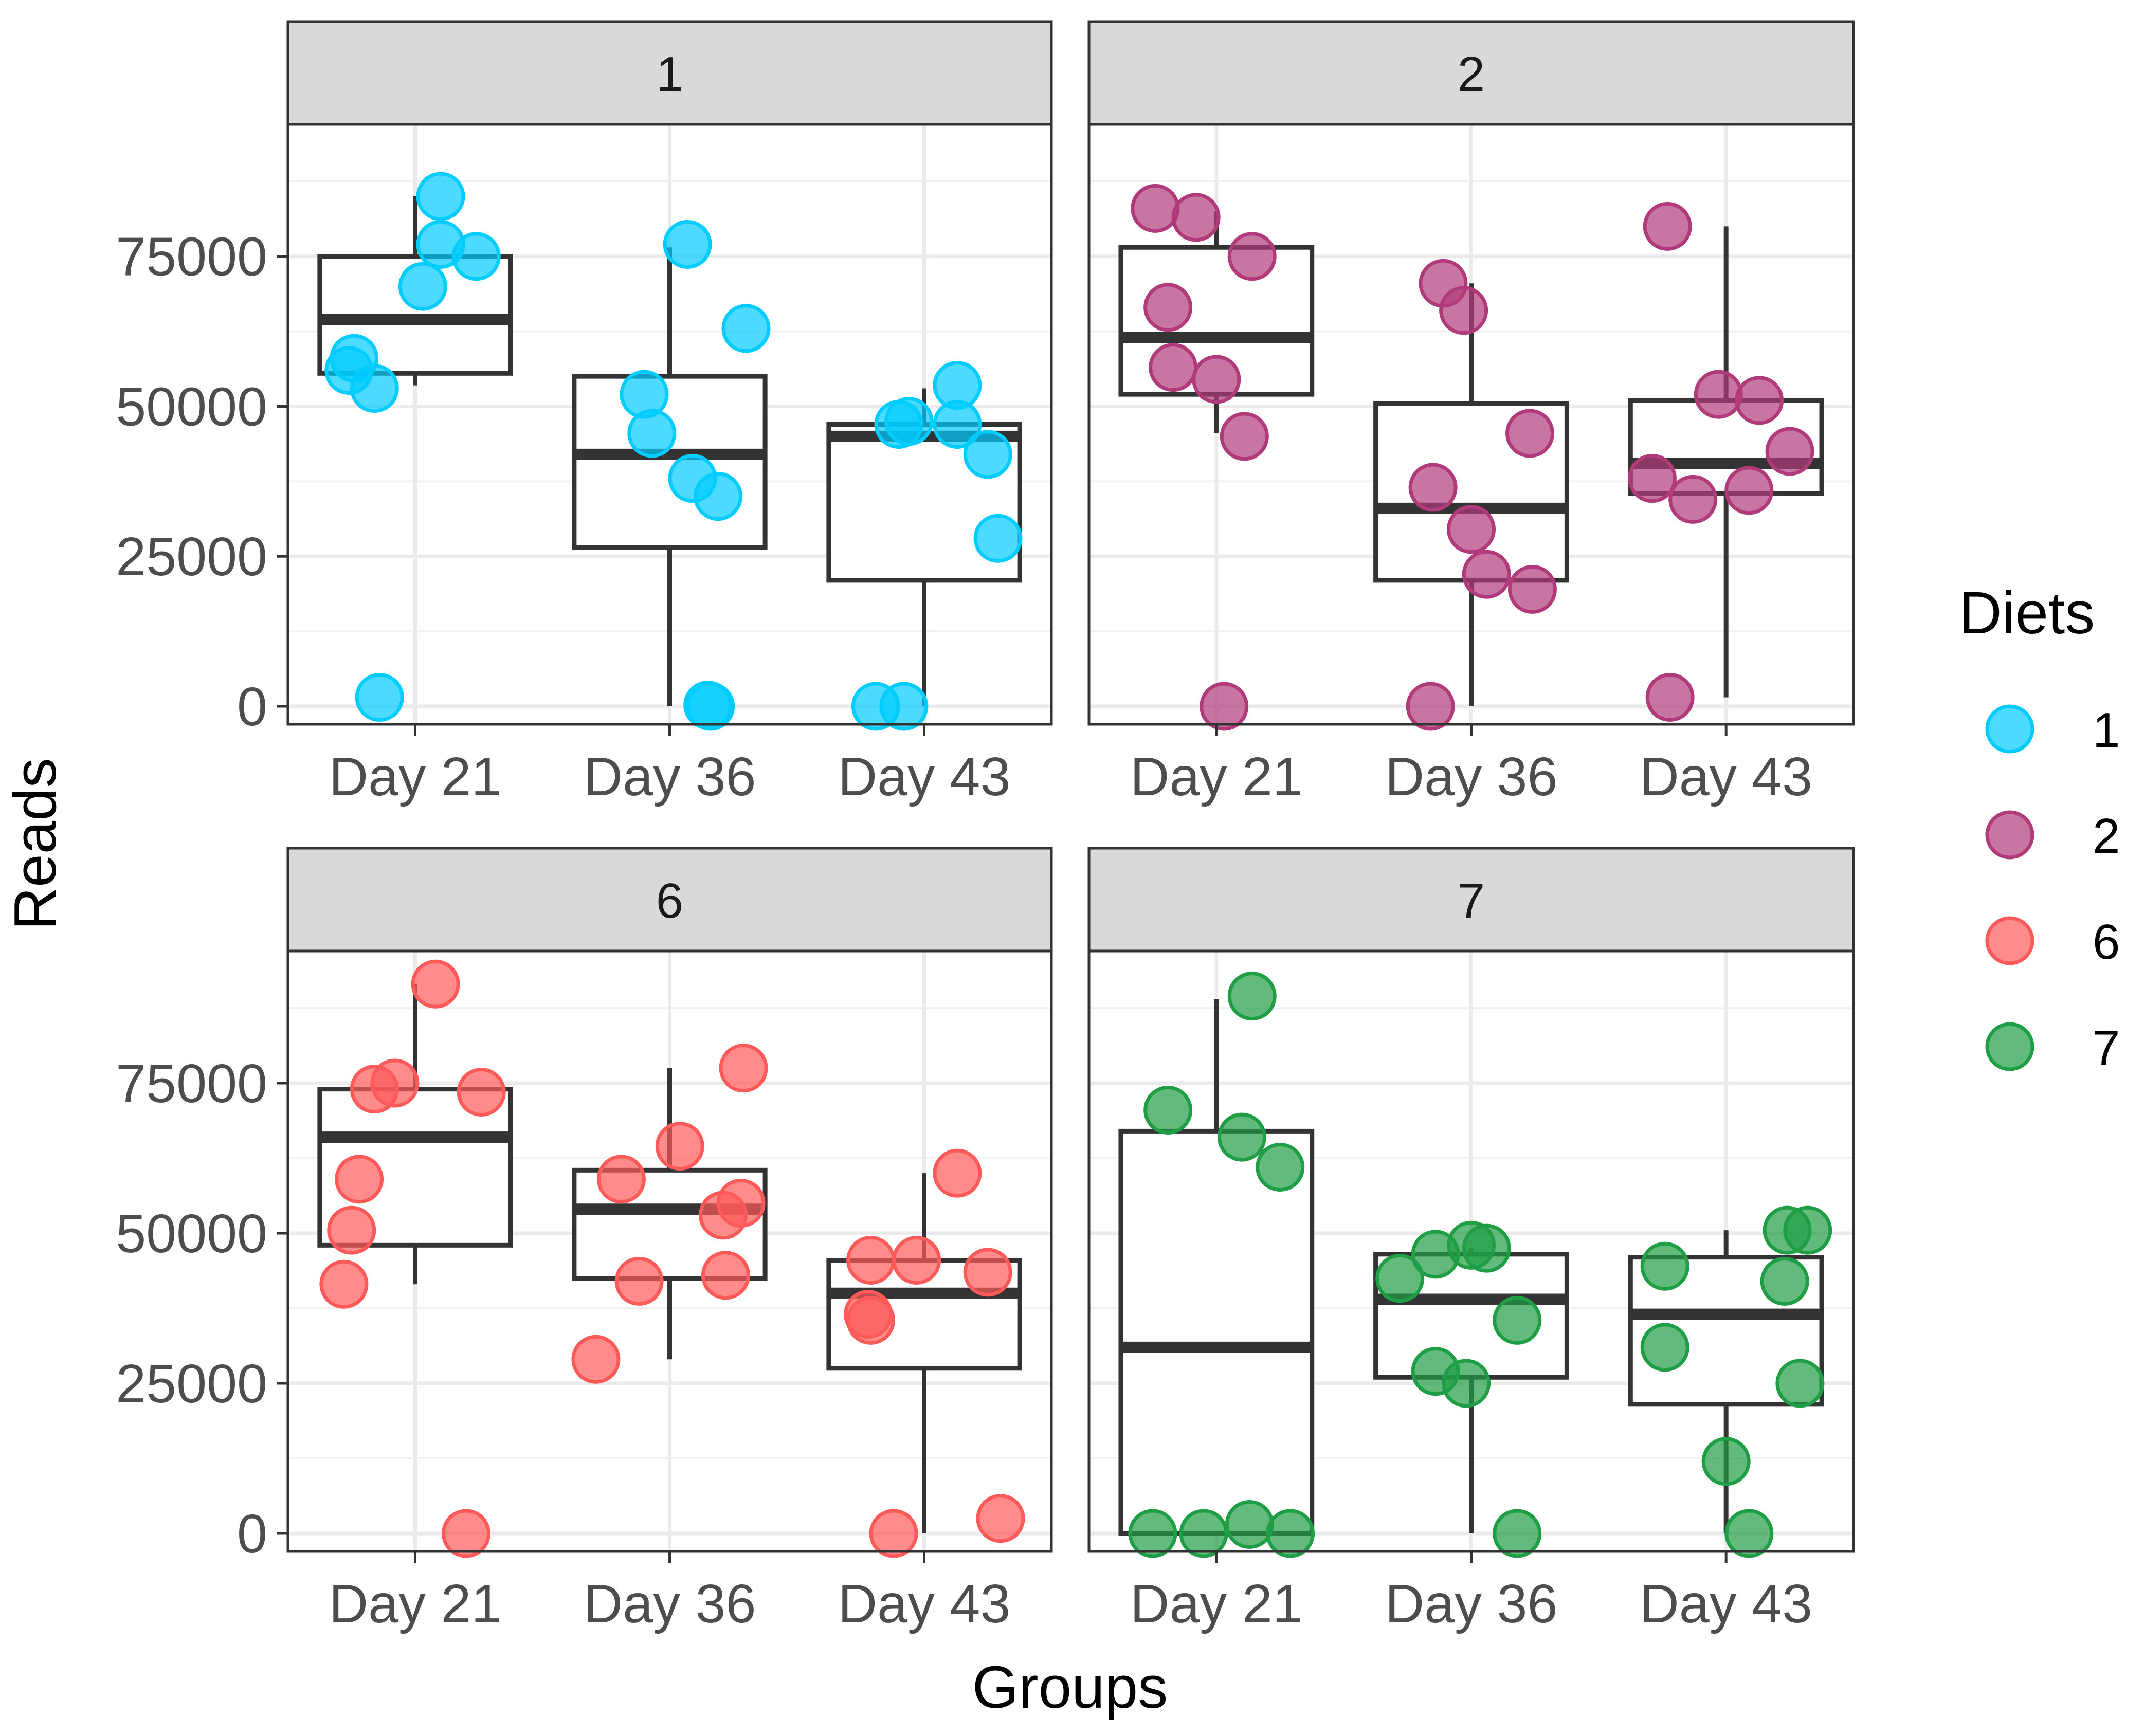  I want to click on panel-strip-label: 1, so click(669, 74).